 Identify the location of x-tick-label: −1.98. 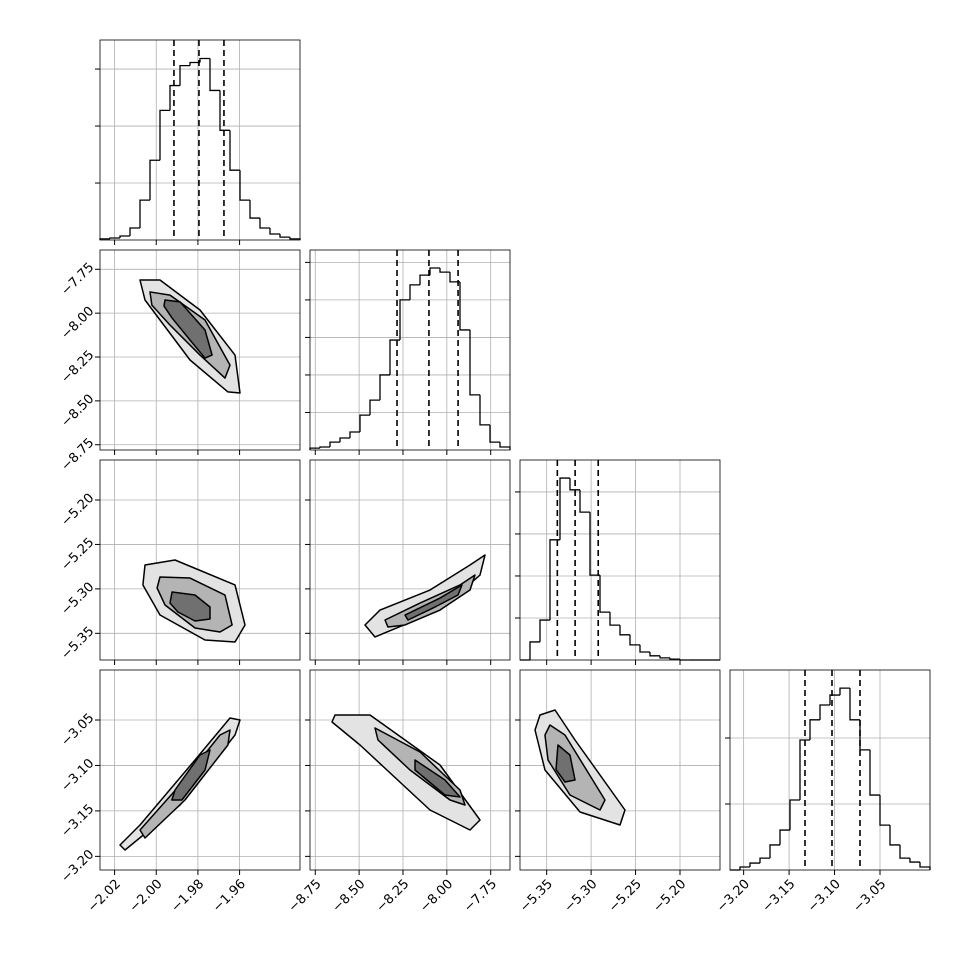
(187, 896).